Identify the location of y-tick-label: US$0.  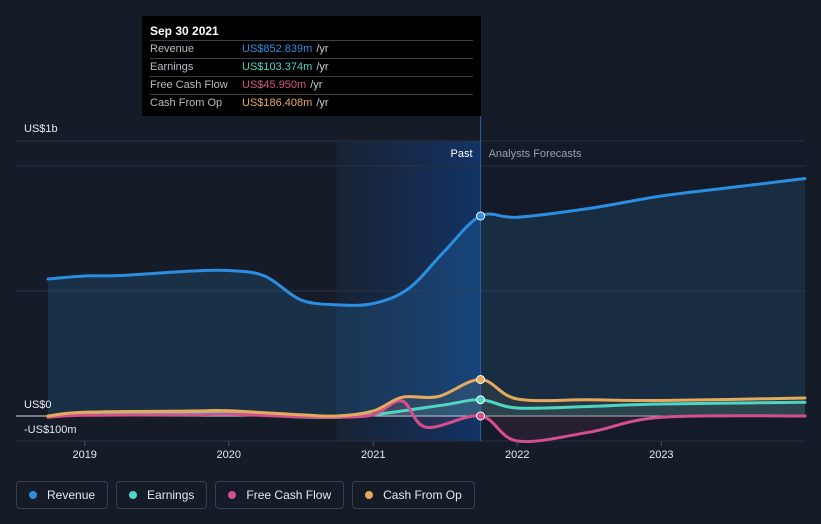
(38, 405).